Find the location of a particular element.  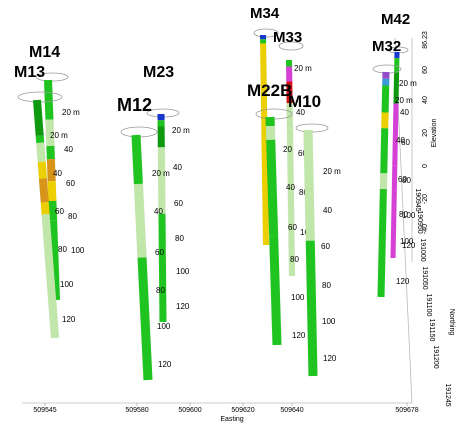

depth-label-m23: 20 m is located at coordinates (181, 130).